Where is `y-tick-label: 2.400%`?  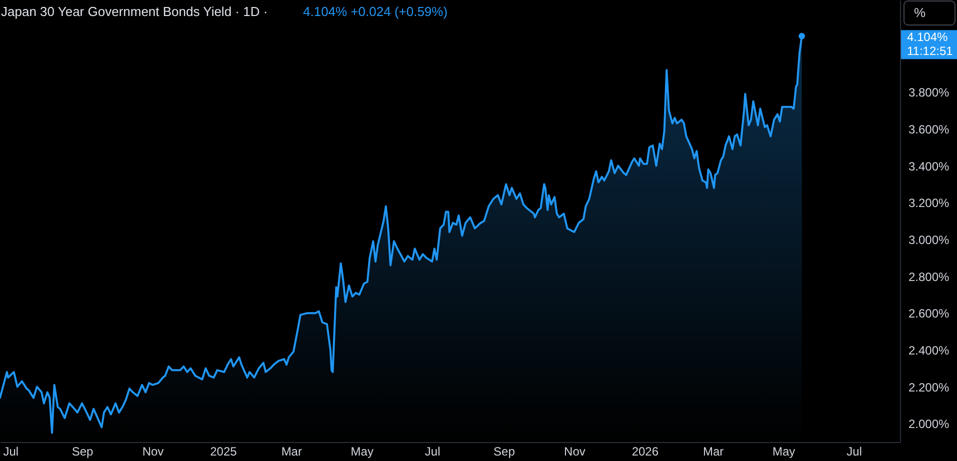
y-tick-label: 2.400% is located at coordinates (929, 350).